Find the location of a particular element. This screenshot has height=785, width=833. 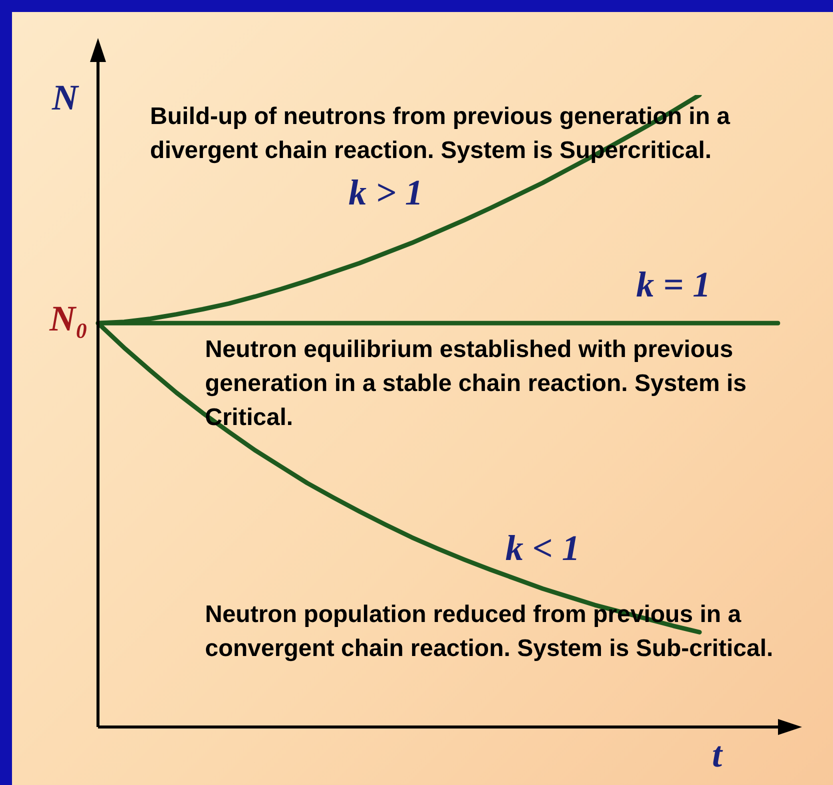

series-label: k = 1 is located at coordinates (673, 284).